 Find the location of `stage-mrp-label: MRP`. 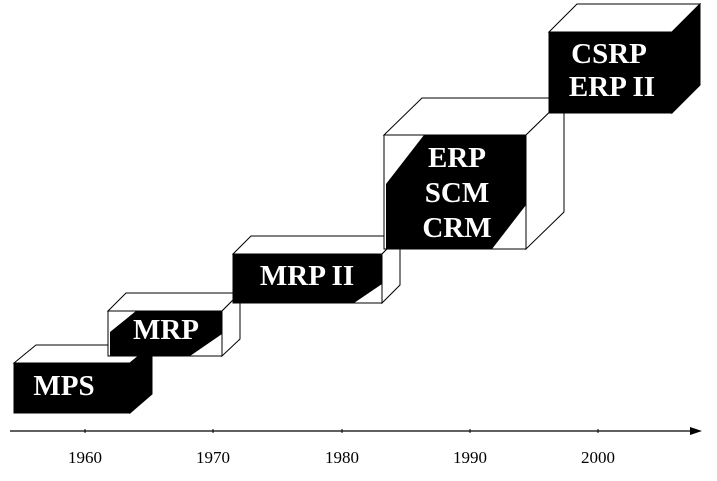

stage-mrp-label: MRP is located at coordinates (166, 330).